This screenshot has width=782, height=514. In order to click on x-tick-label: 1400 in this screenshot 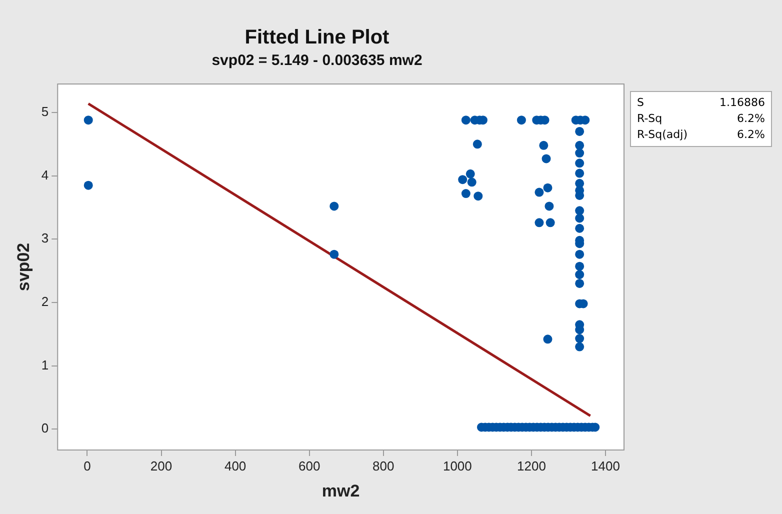, I will do `click(605, 466)`.